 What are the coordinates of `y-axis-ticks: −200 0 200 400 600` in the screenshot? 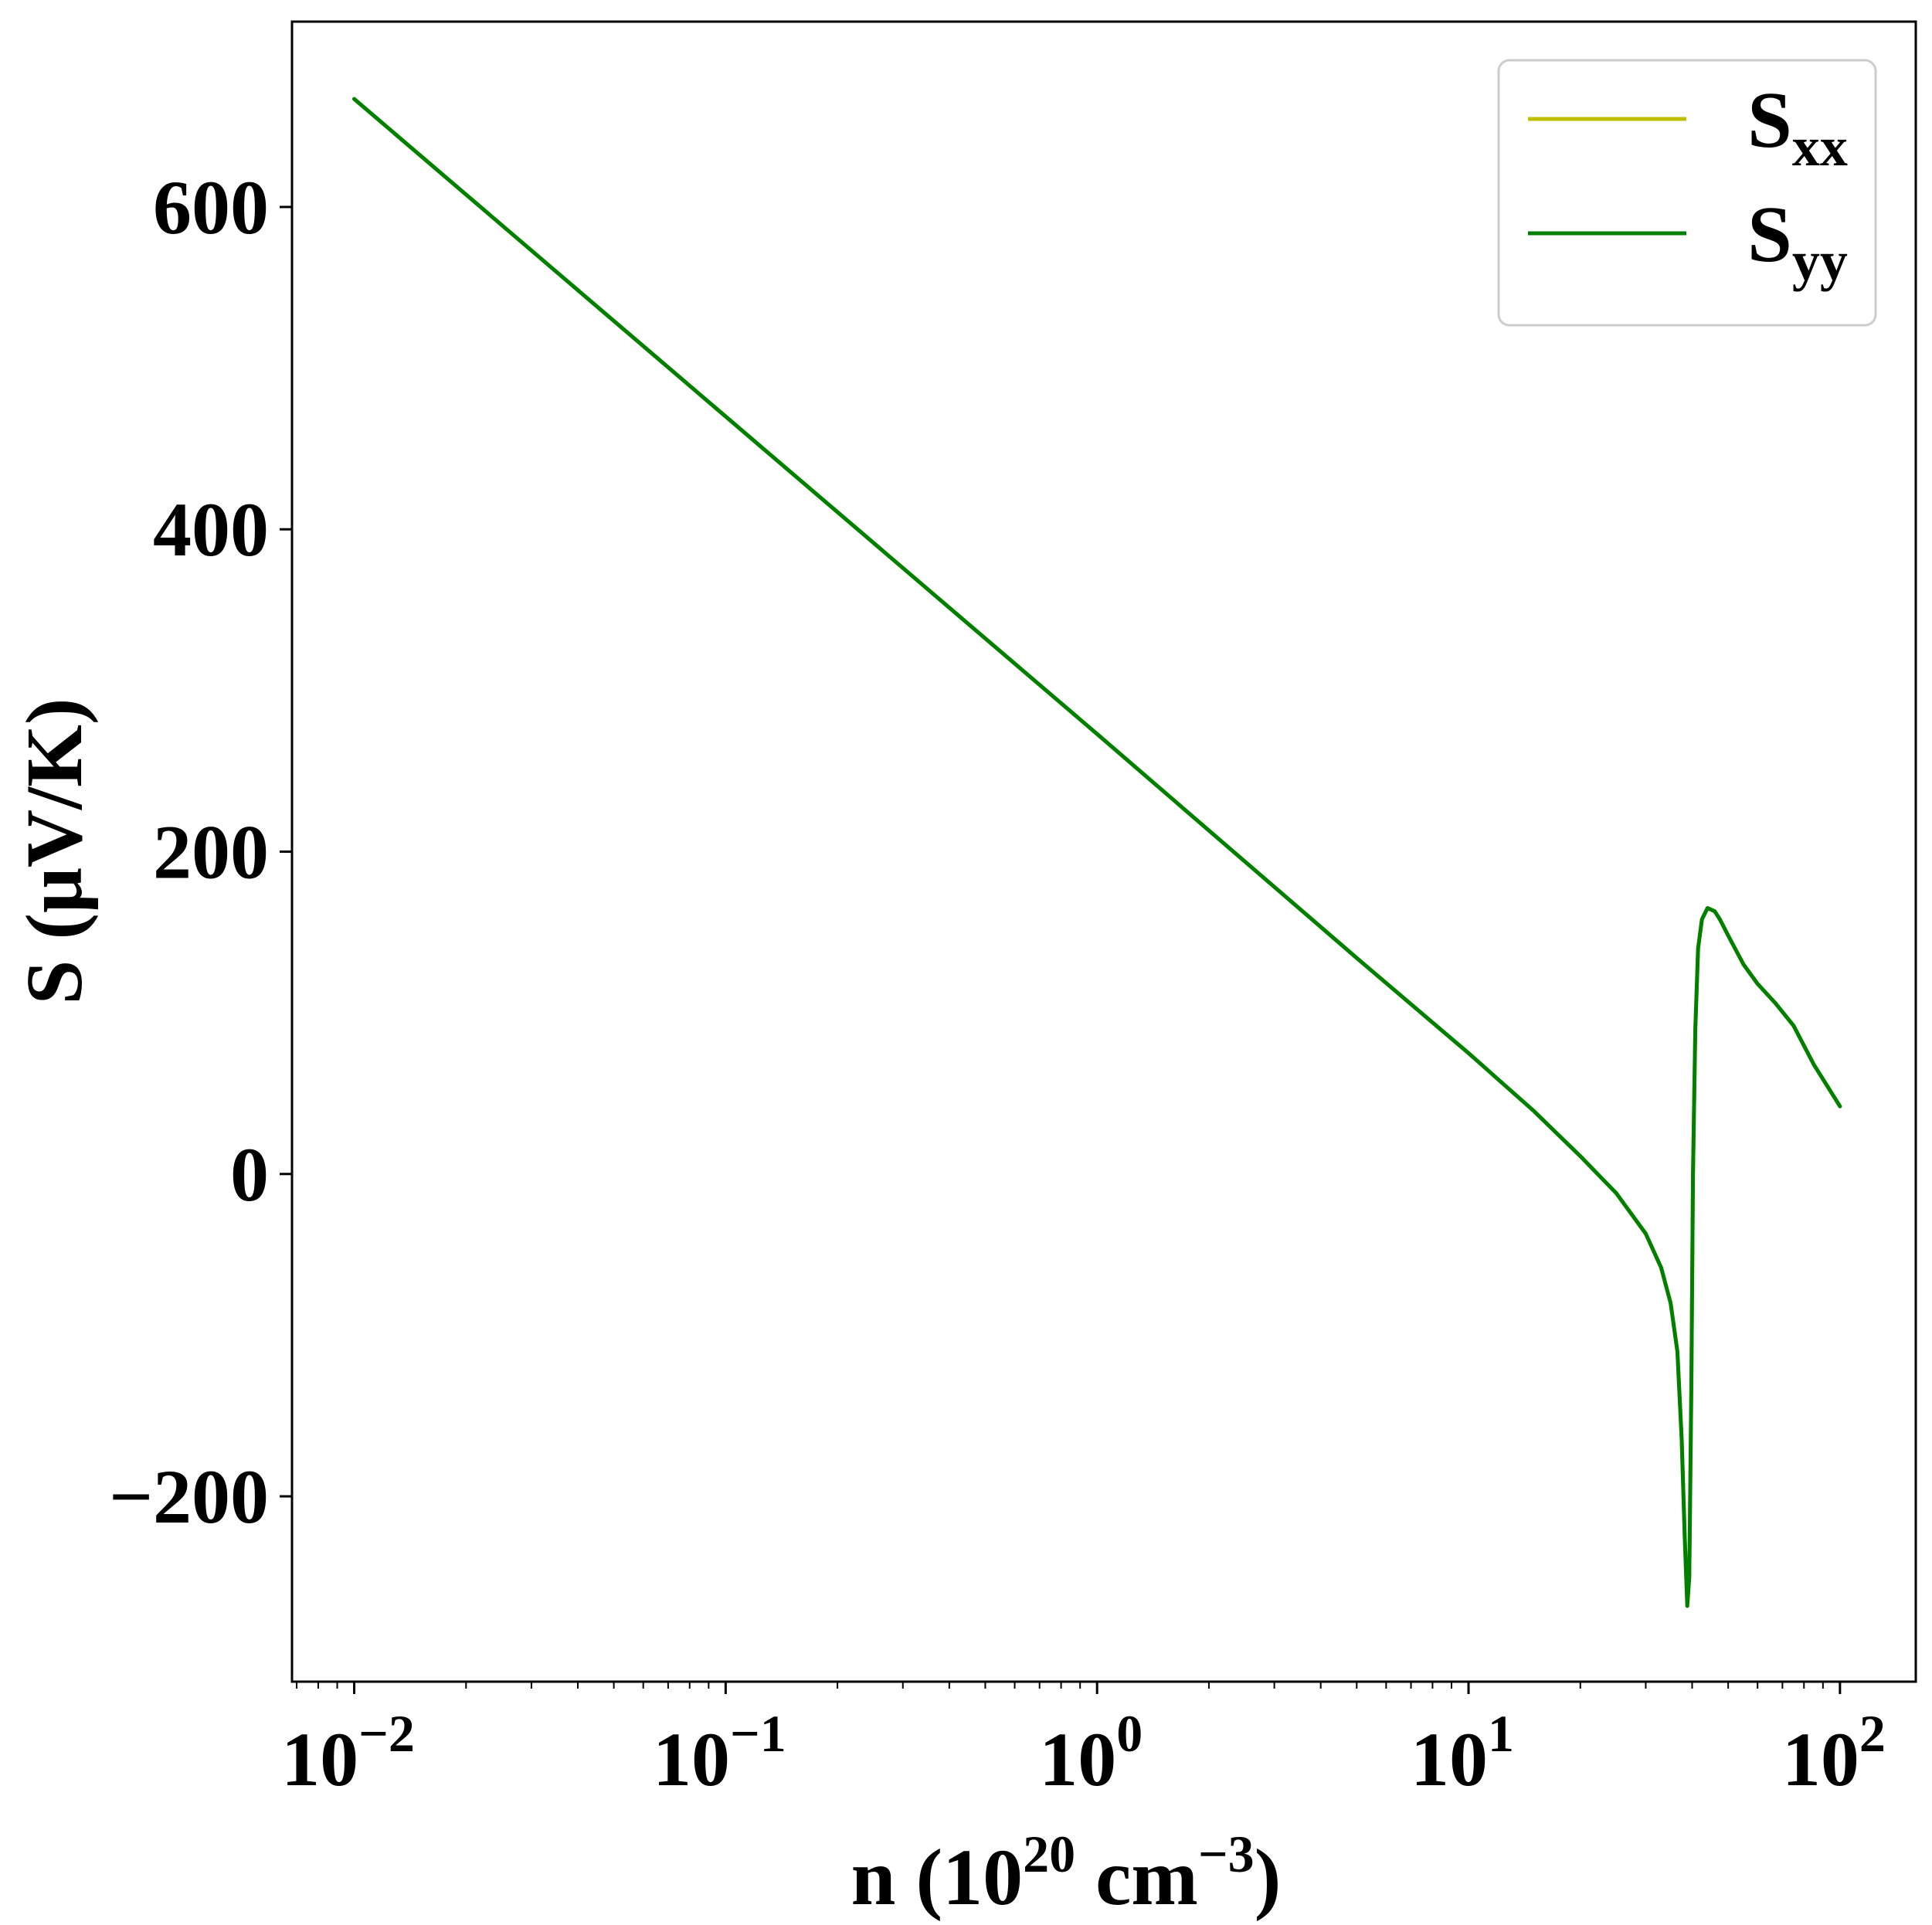 It's located at (200, 852).